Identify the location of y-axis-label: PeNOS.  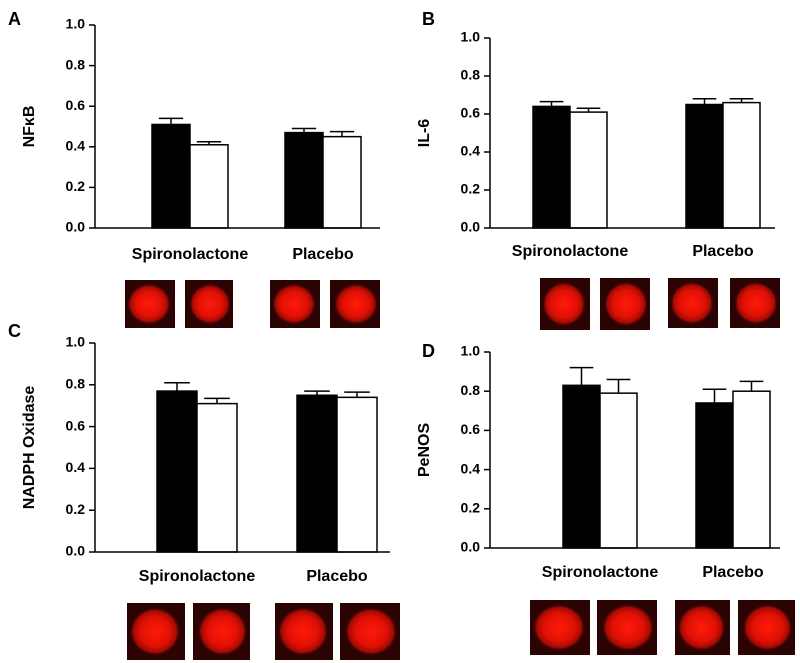
(424, 450).